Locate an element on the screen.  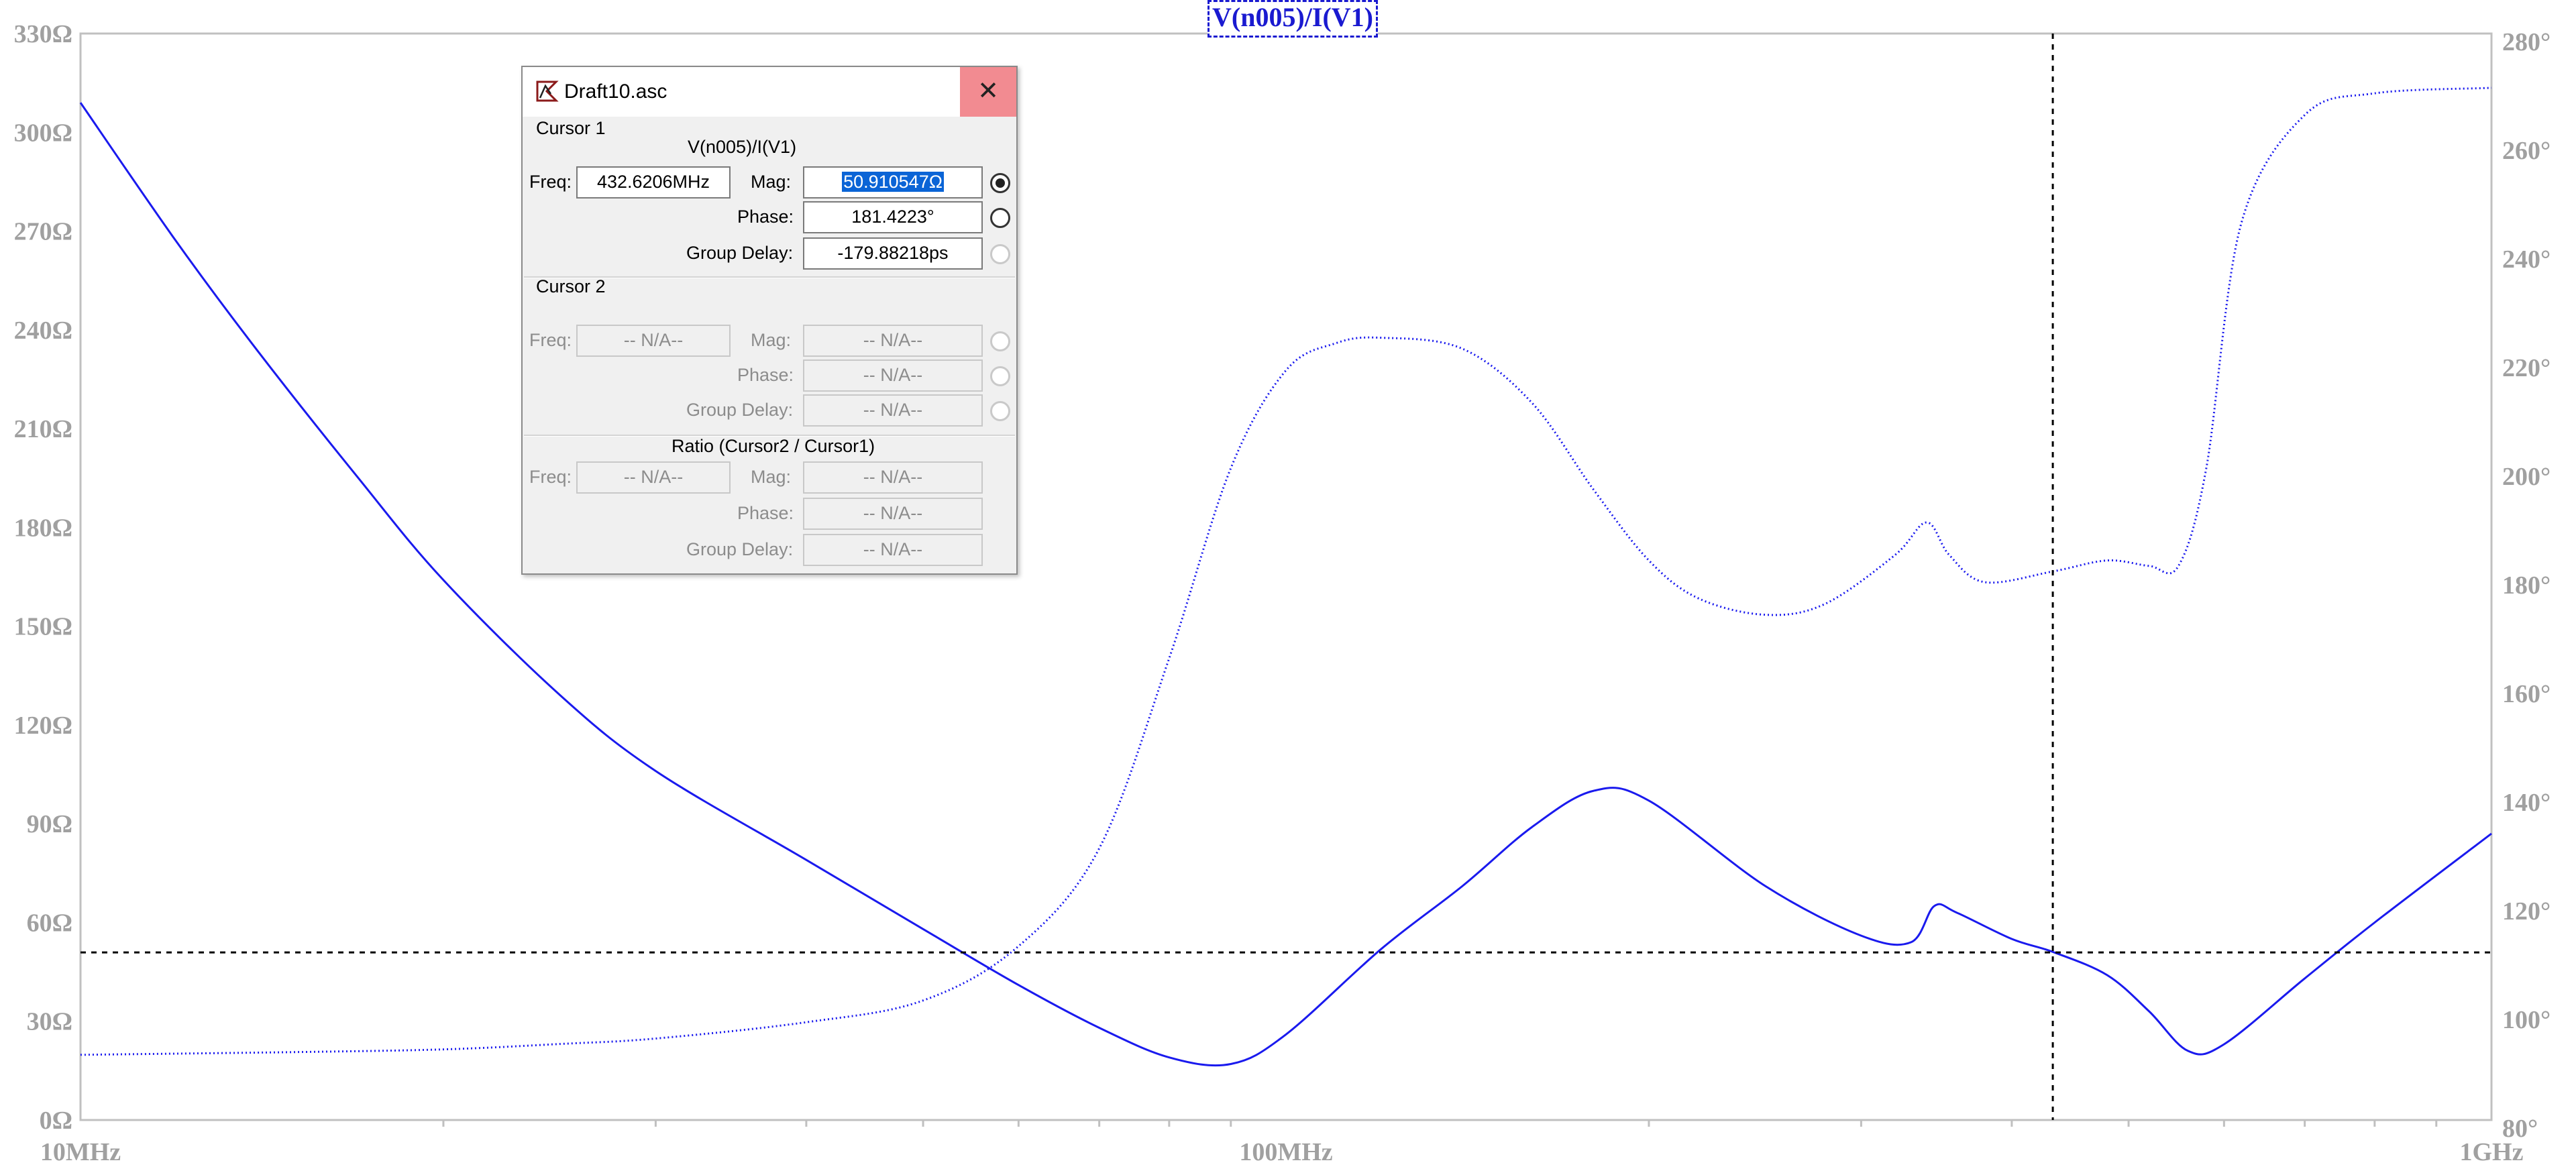
cursor1-mag-radio is located at coordinates (1000, 183).